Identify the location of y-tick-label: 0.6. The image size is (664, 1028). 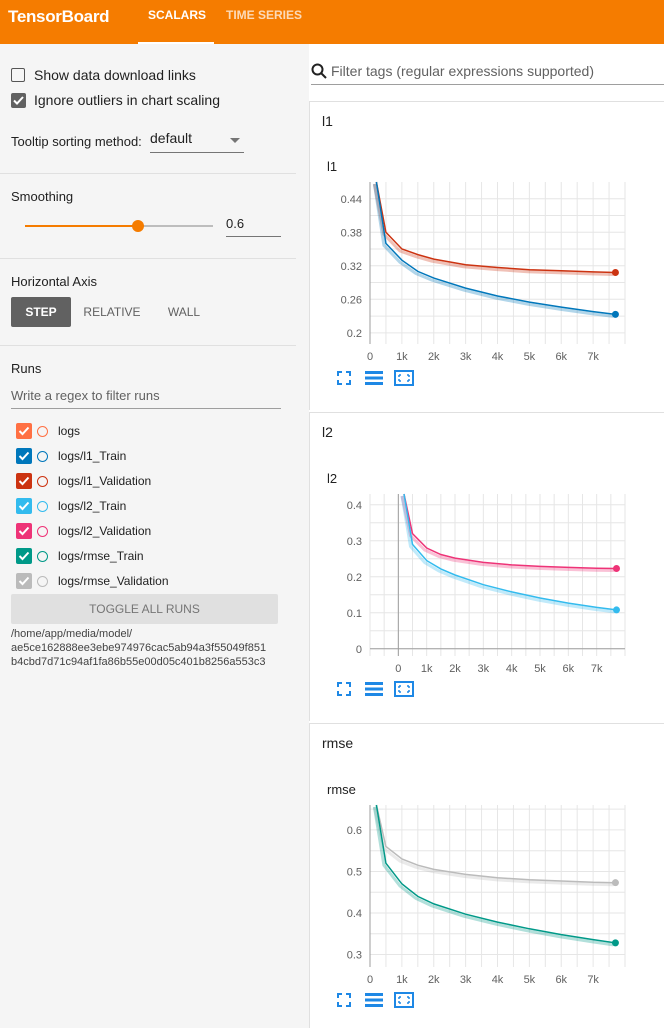
(354, 831).